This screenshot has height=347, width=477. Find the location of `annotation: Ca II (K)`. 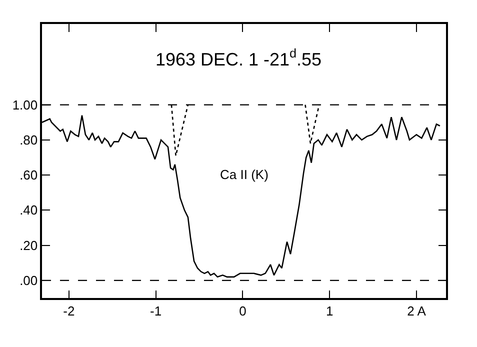

annotation: Ca II (K) is located at coordinates (244, 174).